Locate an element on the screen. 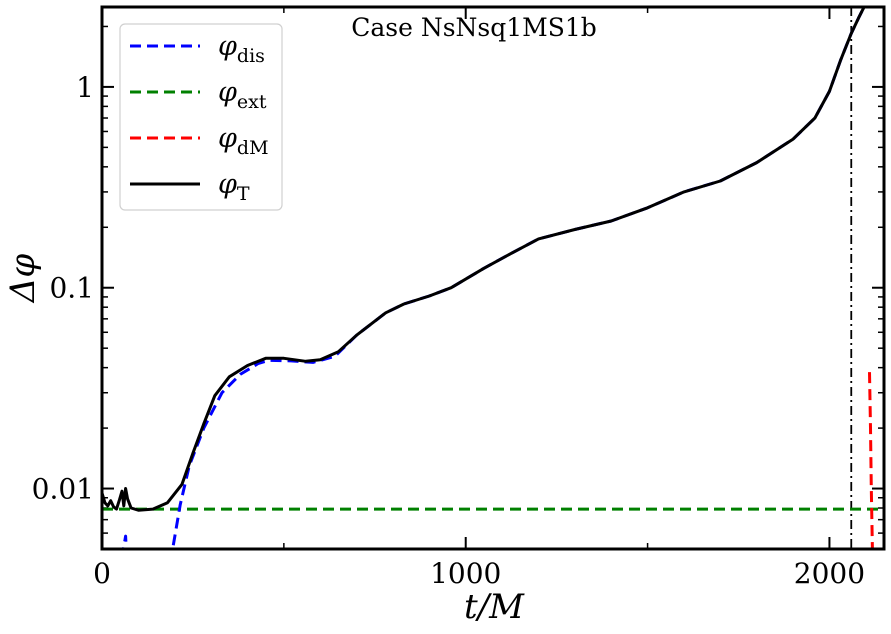 This screenshot has width=891, height=634. y-tick-label: 0.01 is located at coordinates (63, 489).